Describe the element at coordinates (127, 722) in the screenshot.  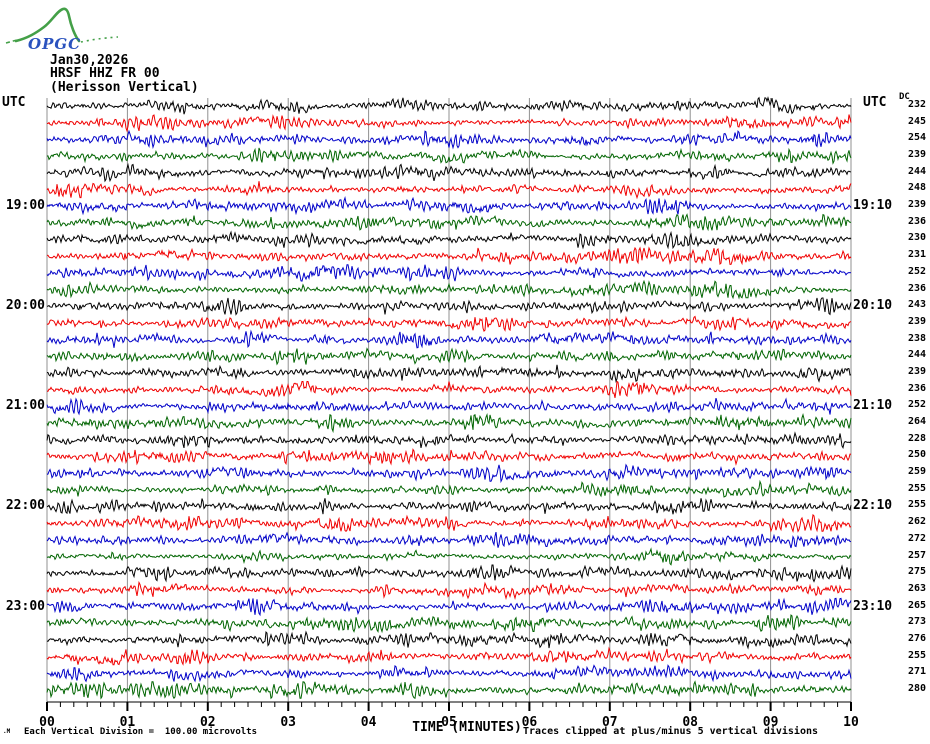
I see `x-tick-label-01: 01` at that location.